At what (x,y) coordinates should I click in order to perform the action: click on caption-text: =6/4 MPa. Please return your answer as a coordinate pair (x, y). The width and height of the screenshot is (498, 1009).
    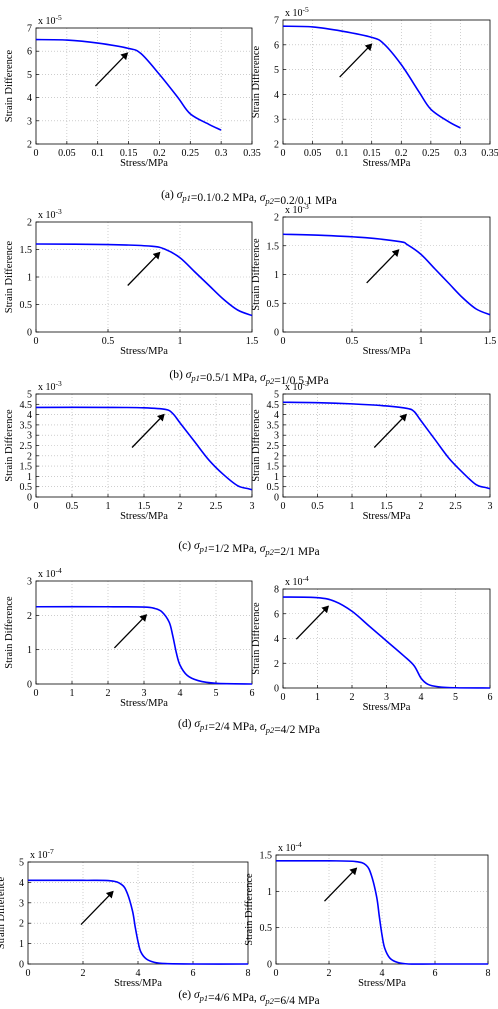
    Looking at the image, I should click on (297, 1001).